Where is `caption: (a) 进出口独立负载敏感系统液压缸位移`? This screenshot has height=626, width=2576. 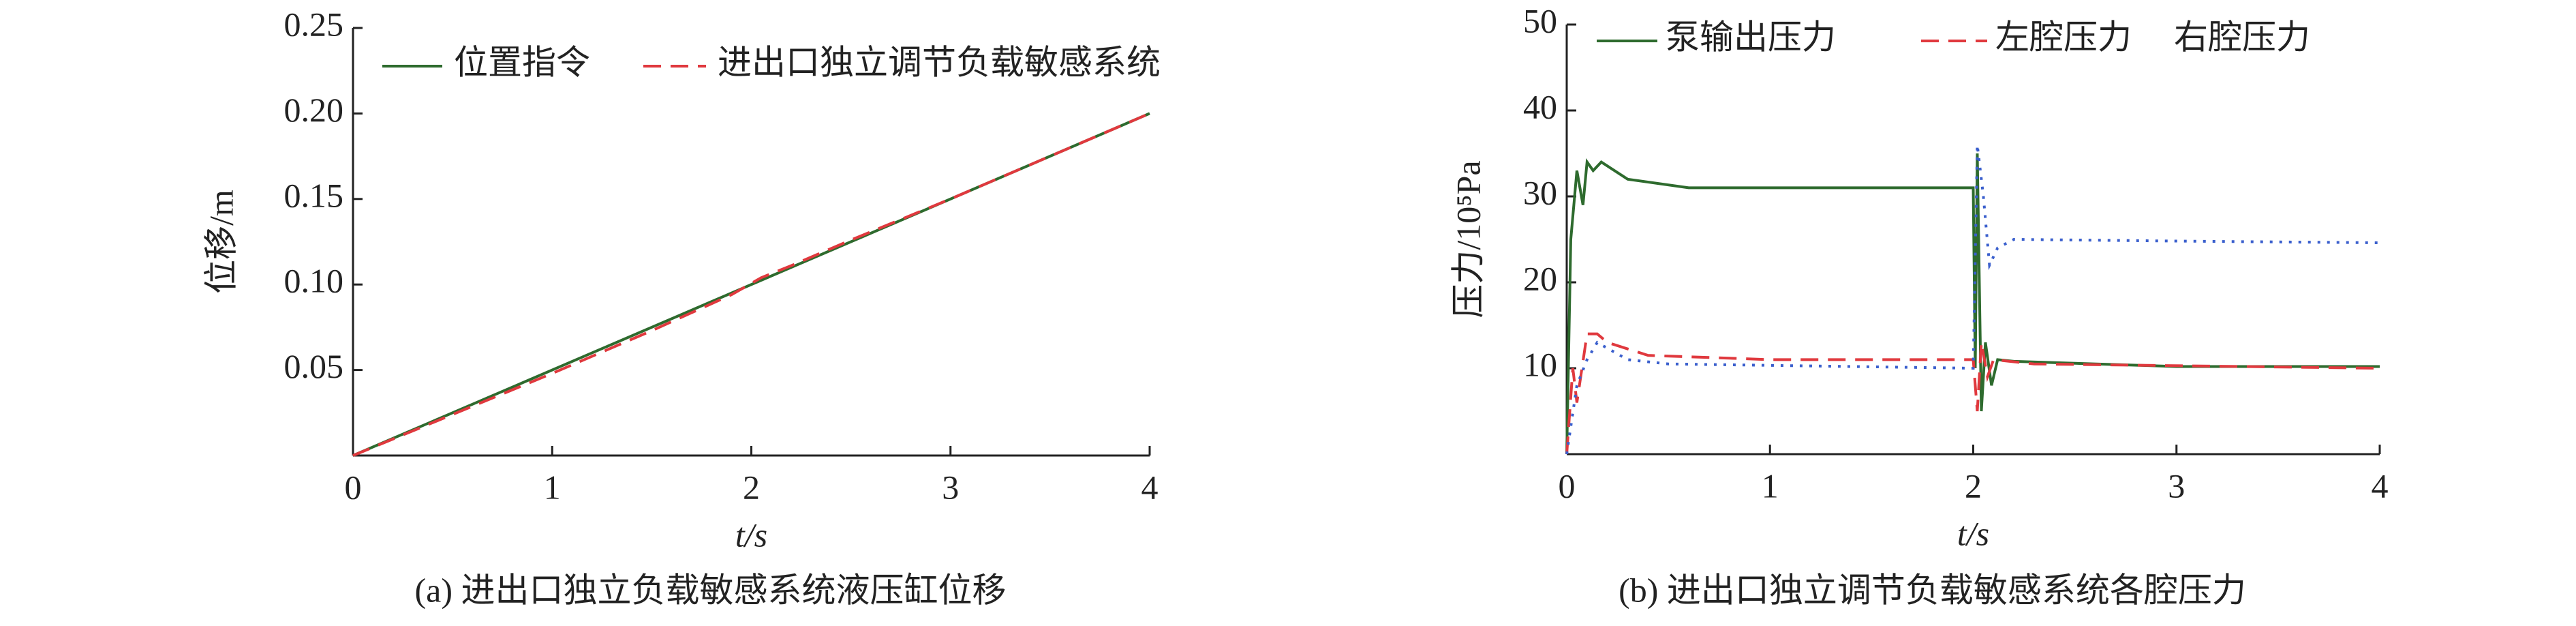
caption: (a) 进出口独立负载敏感系统液压缸位移 is located at coordinates (711, 590).